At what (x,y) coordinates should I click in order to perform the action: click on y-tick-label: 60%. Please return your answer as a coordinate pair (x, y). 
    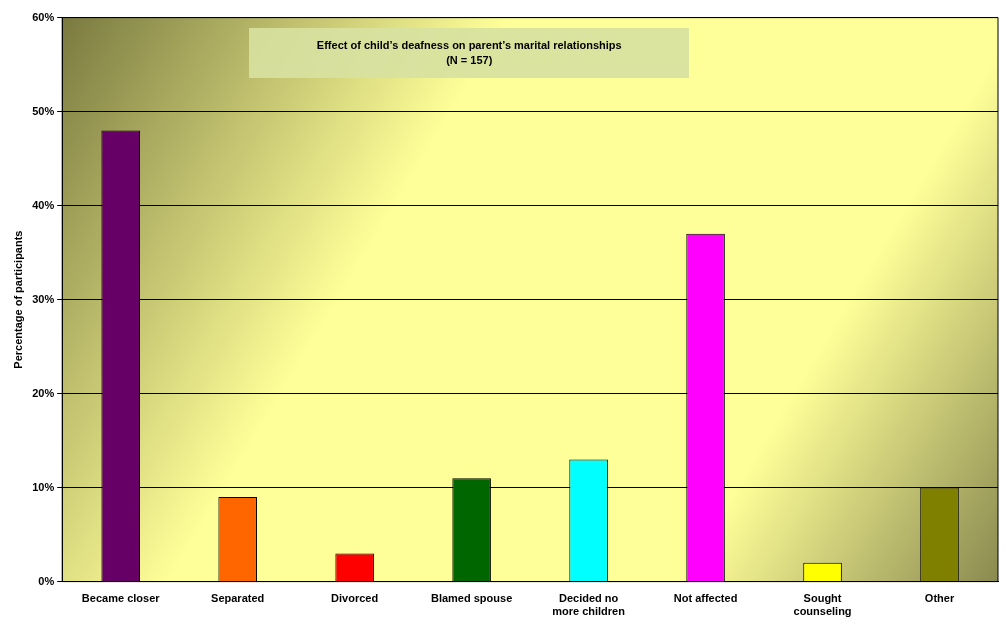
    Looking at the image, I should click on (43, 16).